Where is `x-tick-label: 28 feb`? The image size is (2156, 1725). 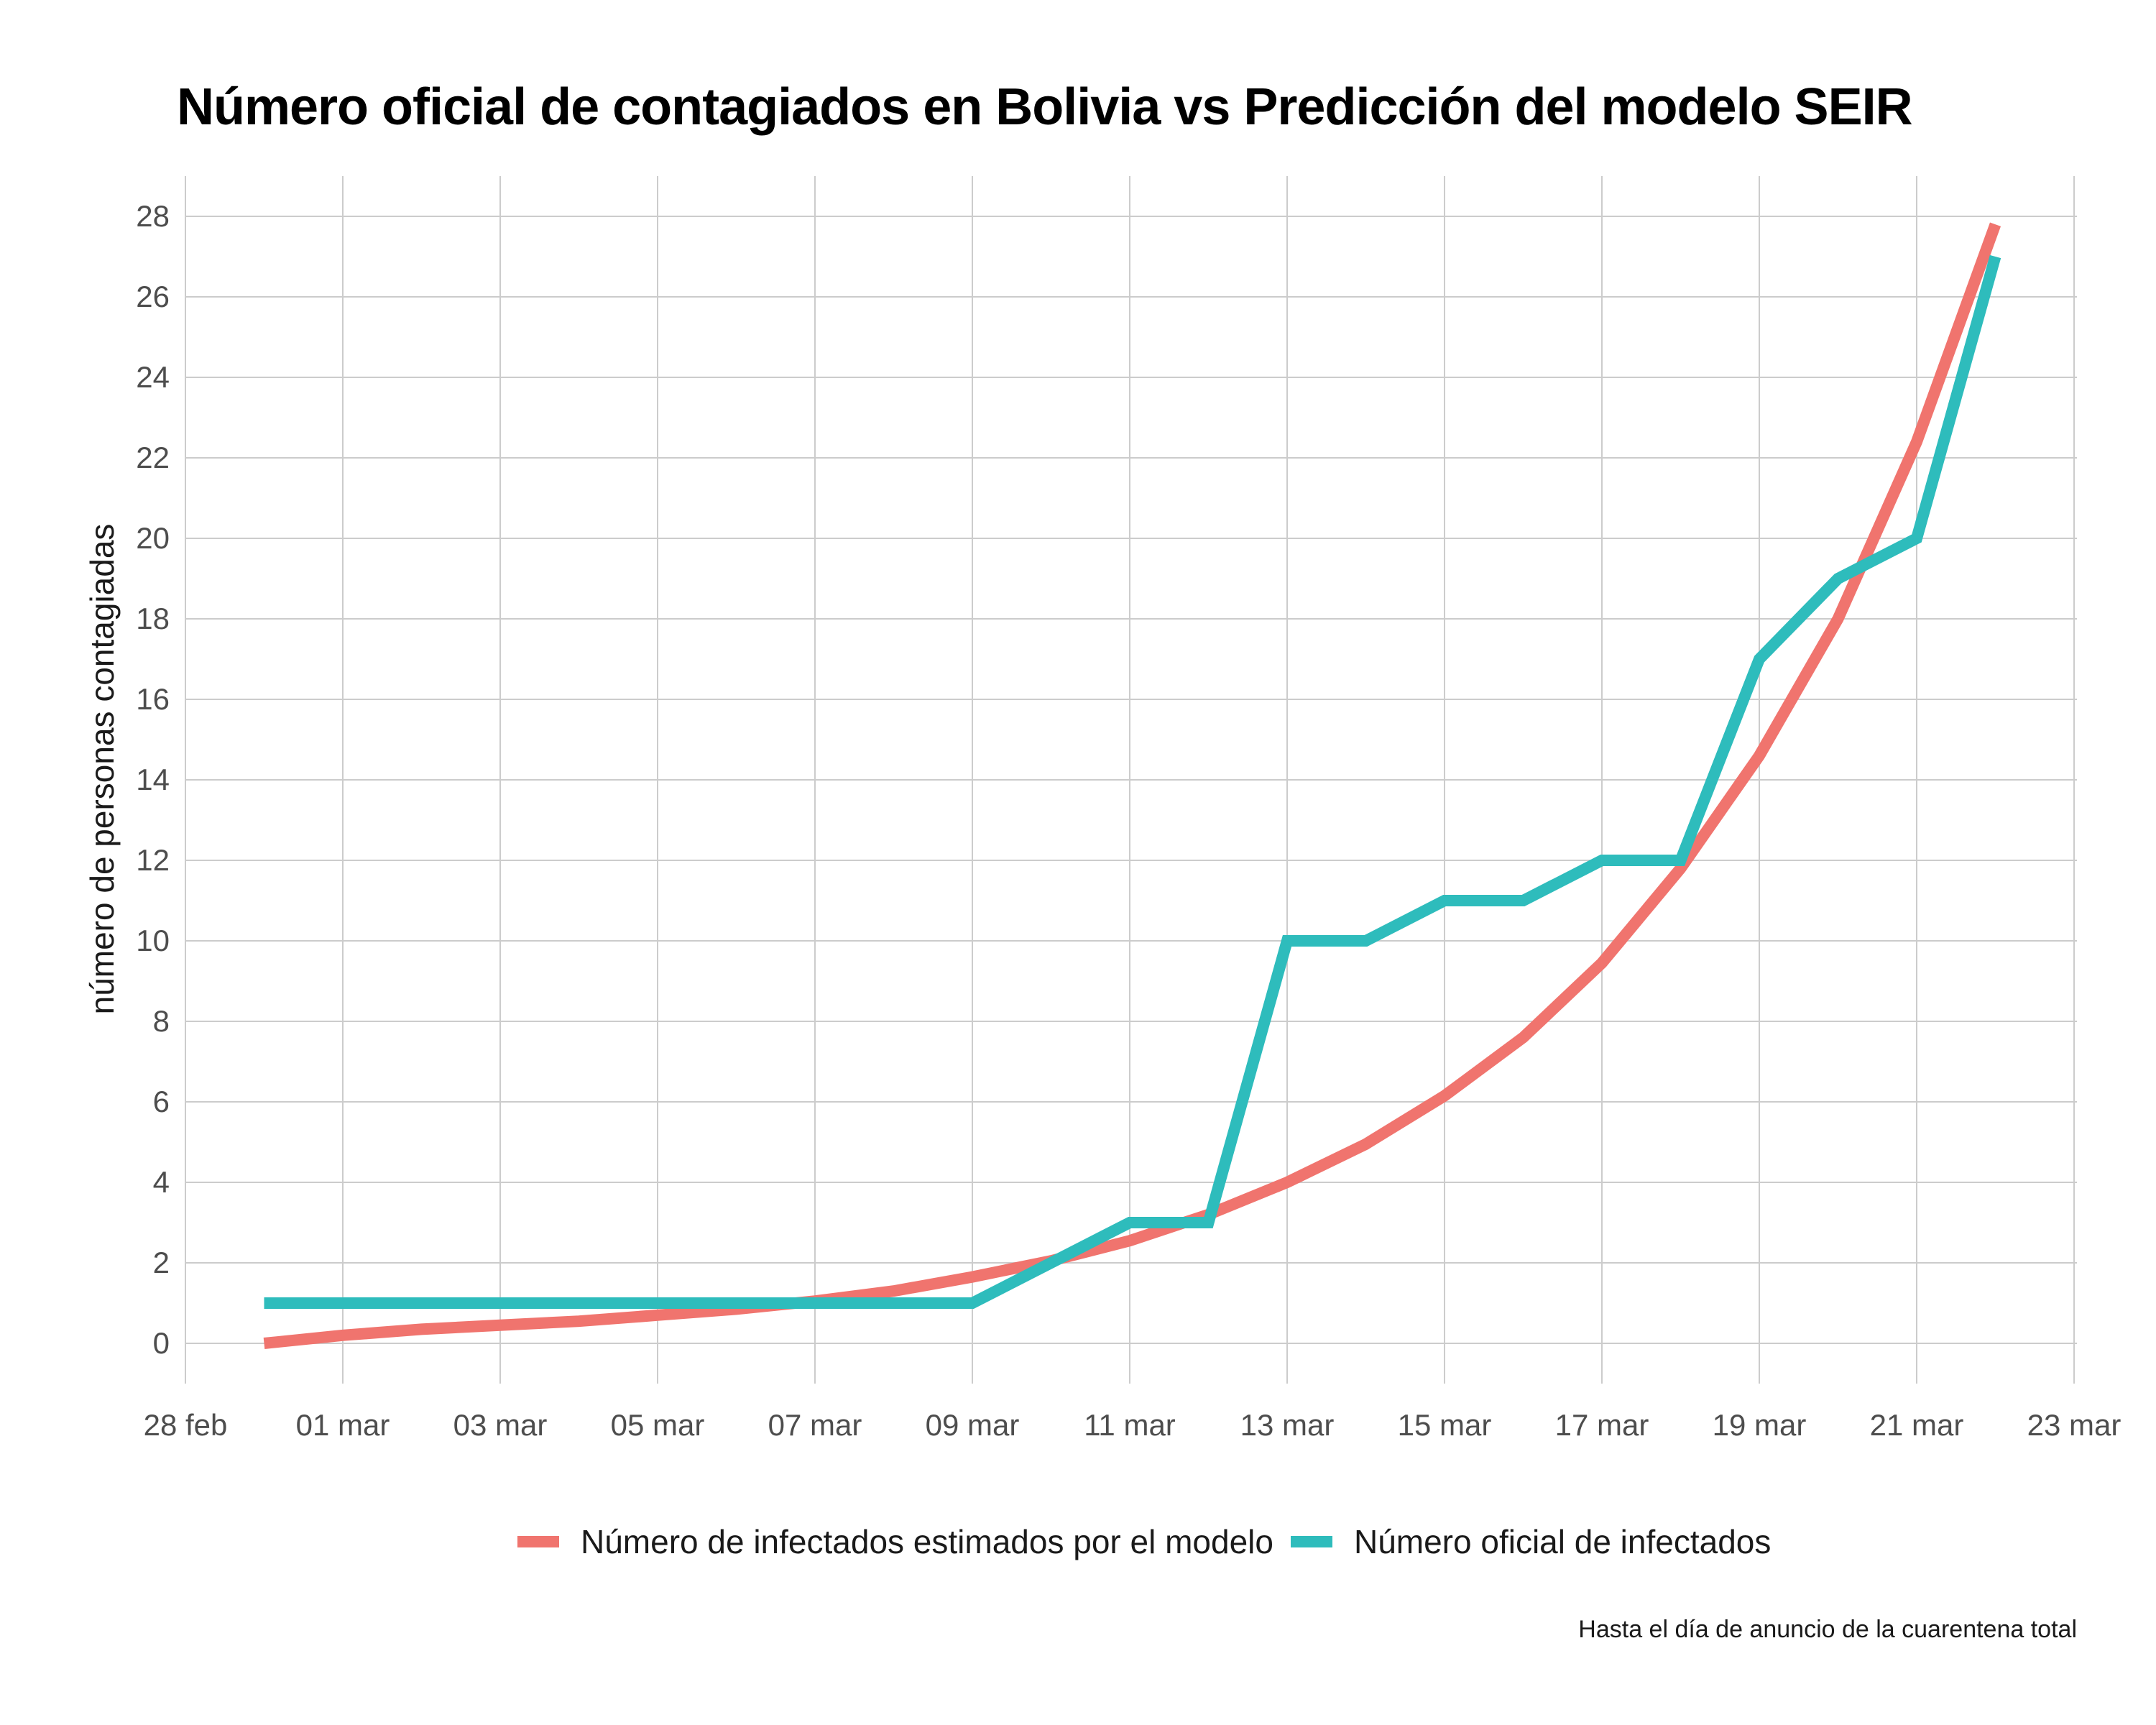
x-tick-label: 28 feb is located at coordinates (186, 1425).